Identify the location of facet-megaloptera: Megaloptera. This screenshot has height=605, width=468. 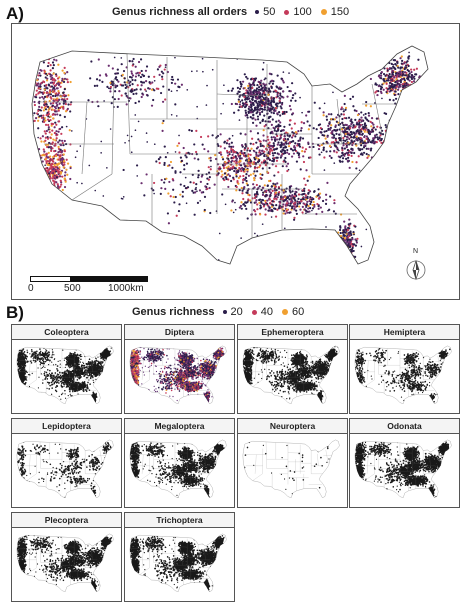
(179, 463).